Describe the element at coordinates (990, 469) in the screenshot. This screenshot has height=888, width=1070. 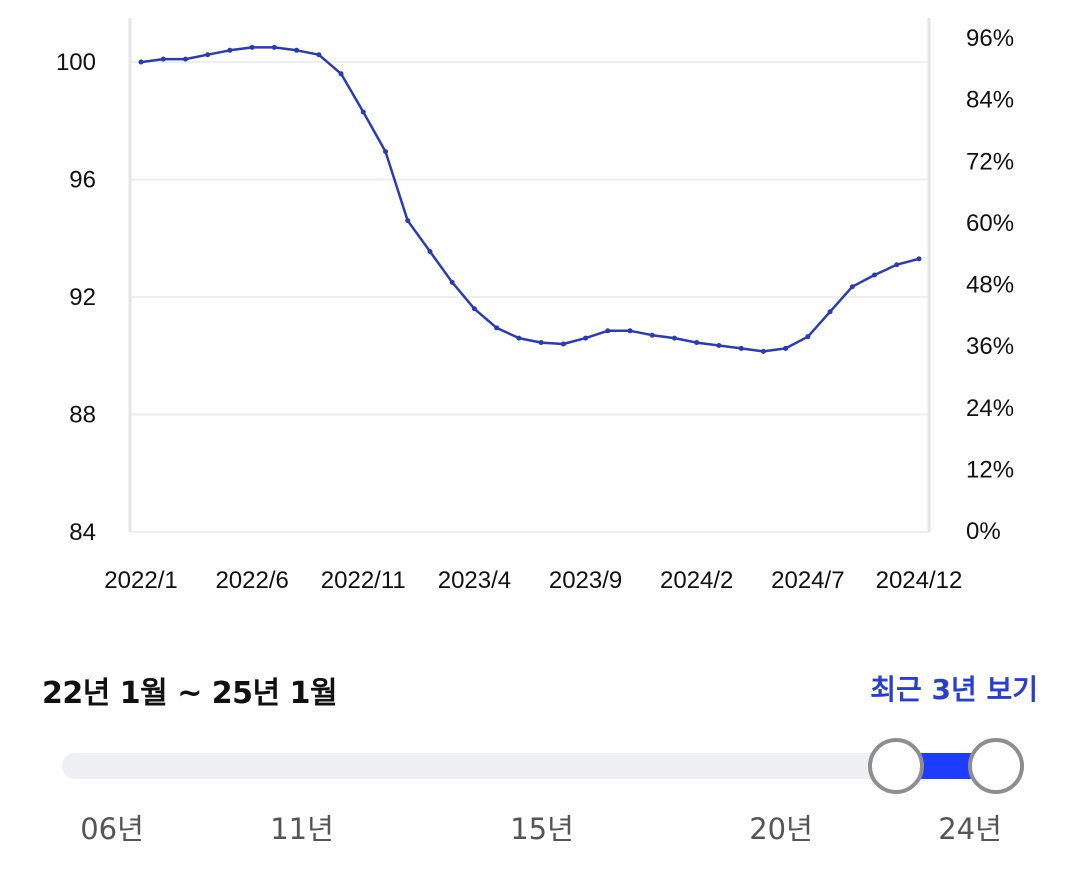
I see `y-right-tick-label: 12%` at that location.